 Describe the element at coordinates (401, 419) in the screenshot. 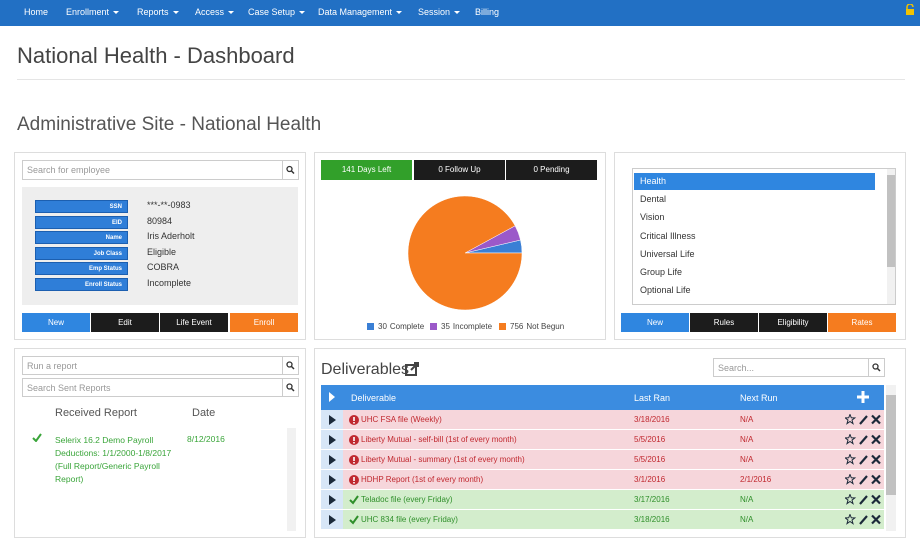

I see `deliverable-name: UHC FSA file (Weekly)` at that location.